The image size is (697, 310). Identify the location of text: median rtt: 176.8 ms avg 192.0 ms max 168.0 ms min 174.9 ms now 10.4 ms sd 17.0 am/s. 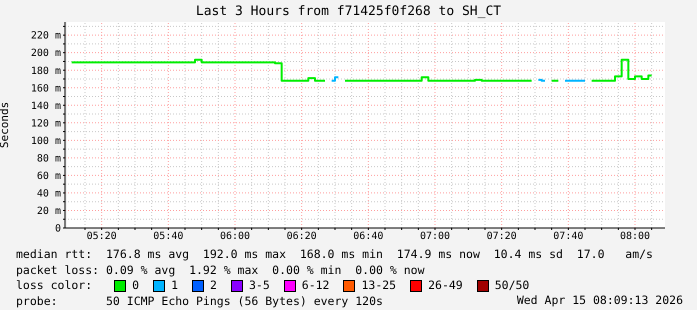
(334, 254).